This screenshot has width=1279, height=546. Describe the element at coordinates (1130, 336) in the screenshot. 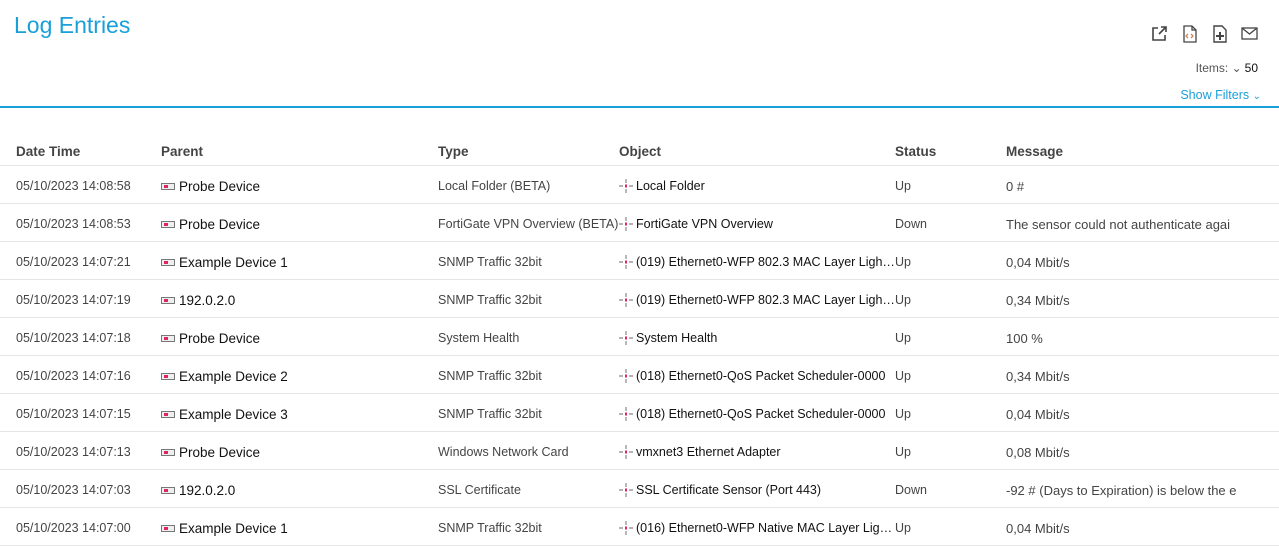

I see `message-cell: 100 %` at that location.